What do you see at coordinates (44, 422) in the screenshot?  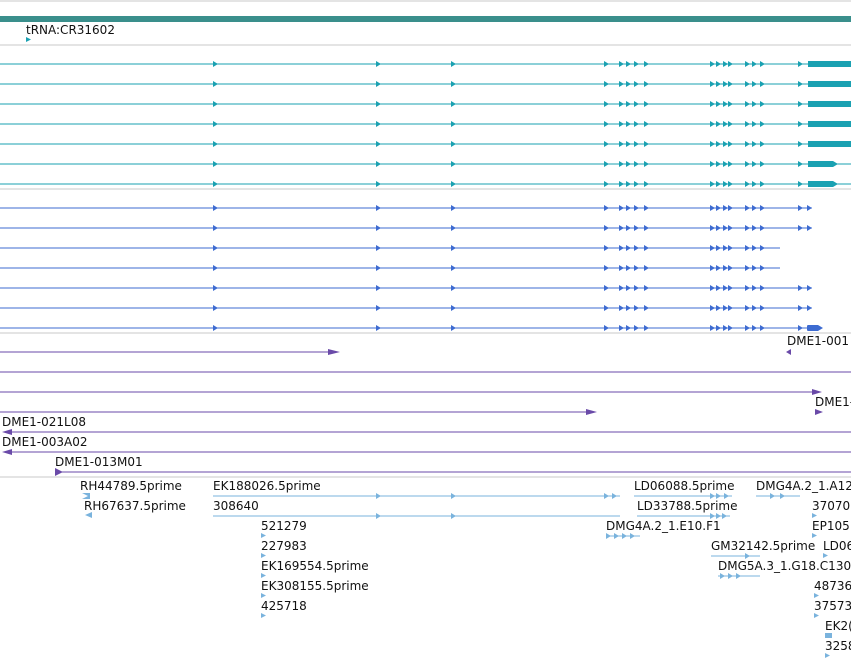 I see `clone-label: DME1-021L08` at bounding box center [44, 422].